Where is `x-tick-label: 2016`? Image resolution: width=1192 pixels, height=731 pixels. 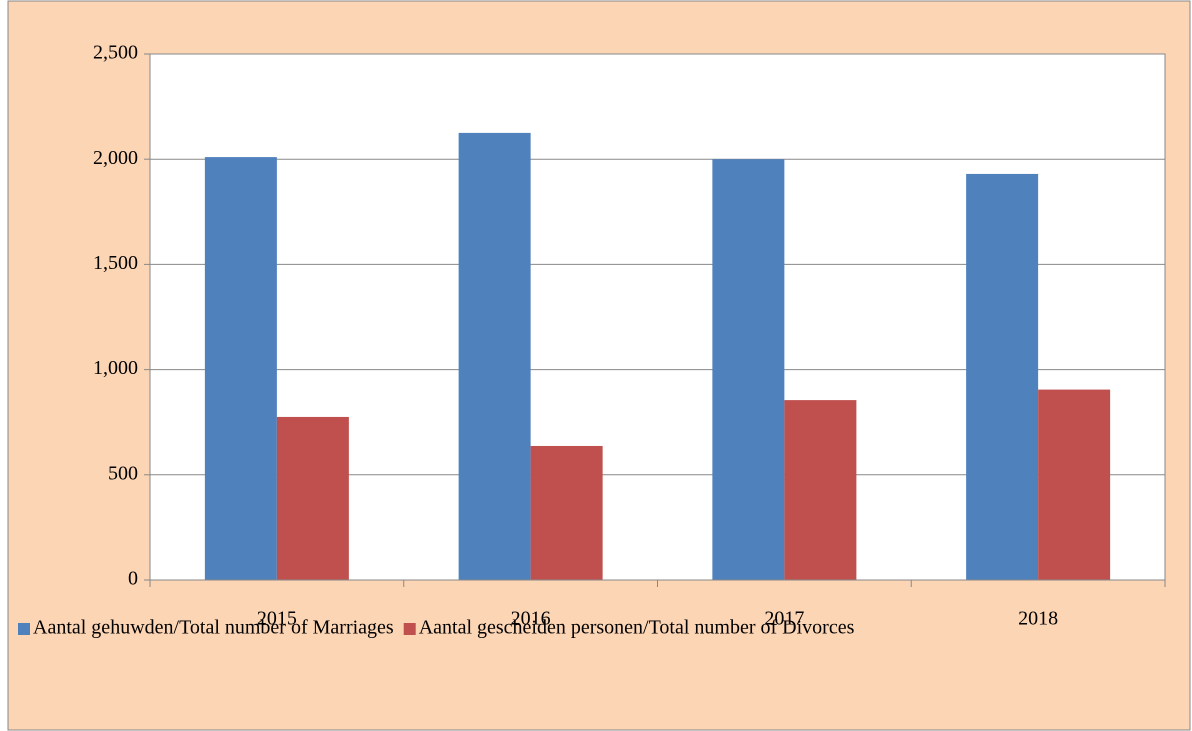
x-tick-label: 2016 is located at coordinates (531, 619).